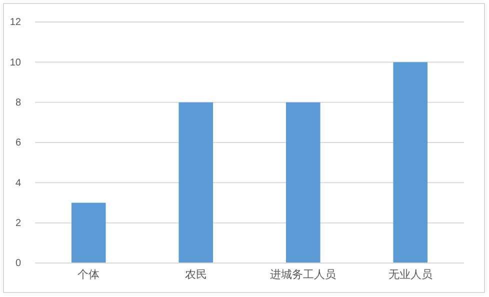 This screenshot has width=489, height=297. What do you see at coordinates (16, 62) in the screenshot?
I see `y-tick-label: 10` at bounding box center [16, 62].